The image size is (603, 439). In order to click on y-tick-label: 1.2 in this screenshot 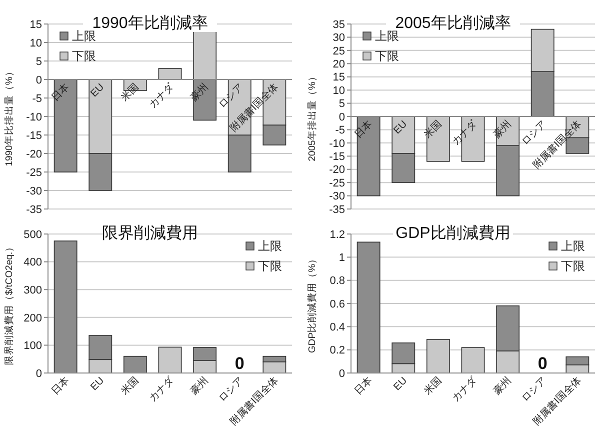, I will do `click(337, 234)`.